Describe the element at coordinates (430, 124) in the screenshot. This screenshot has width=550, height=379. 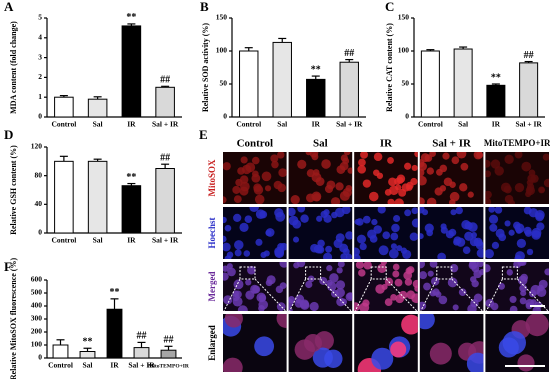
I see `x-tick-label: Control` at that location.